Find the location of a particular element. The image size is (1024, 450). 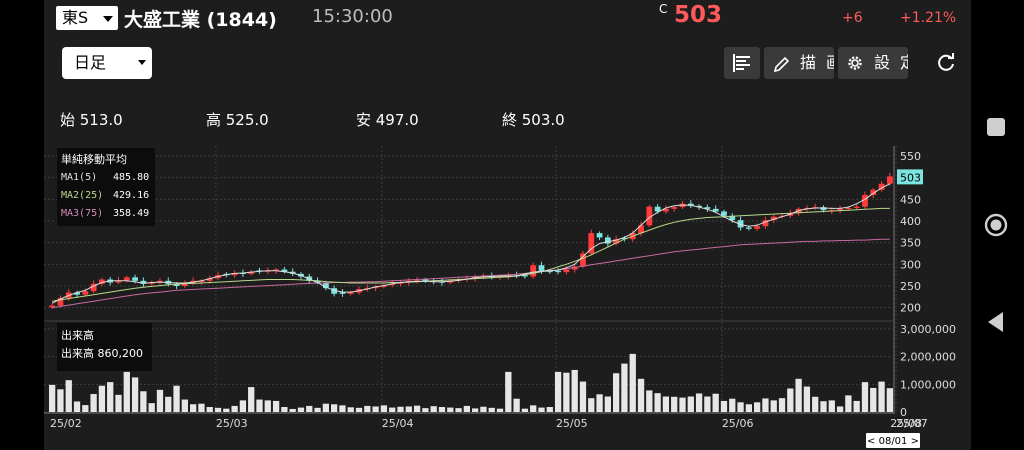

volume-tick-label: 3,000,000 is located at coordinates (928, 329).